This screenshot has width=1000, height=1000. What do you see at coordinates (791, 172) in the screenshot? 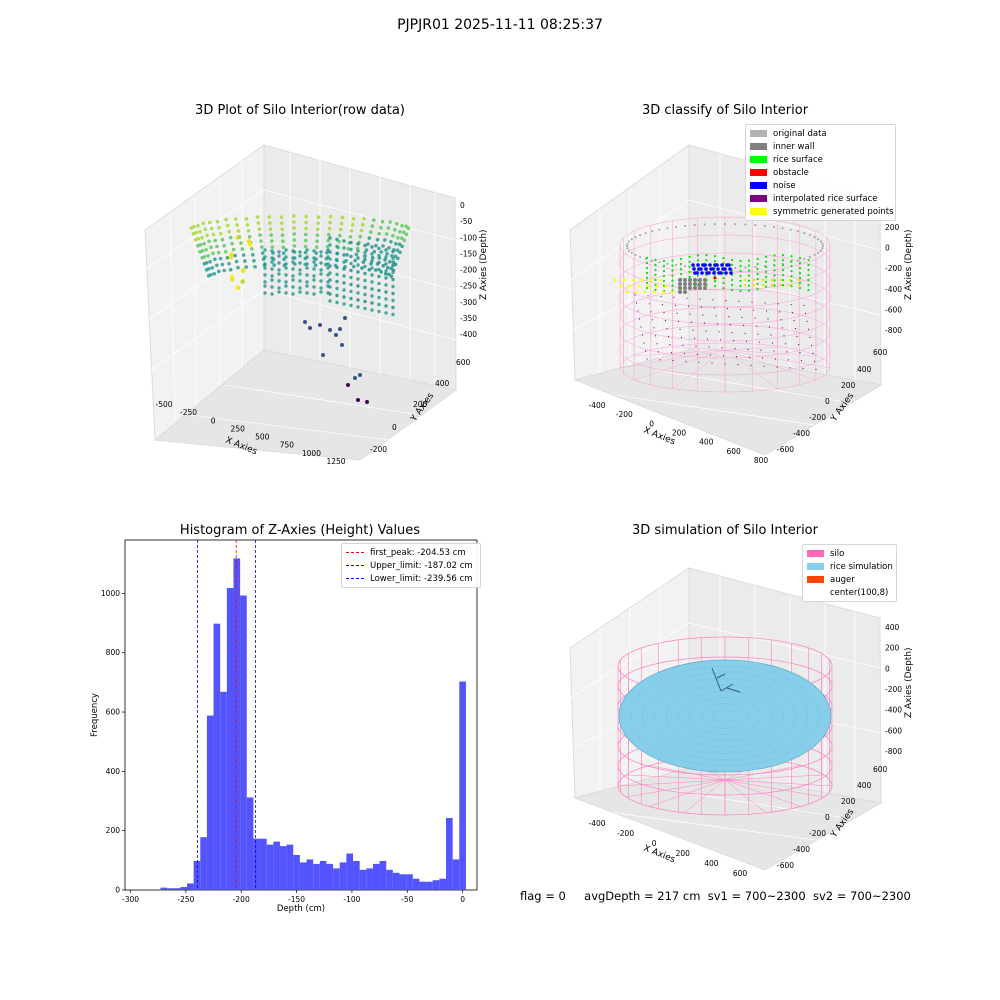
I see `legend-label: obstacle` at bounding box center [791, 172].